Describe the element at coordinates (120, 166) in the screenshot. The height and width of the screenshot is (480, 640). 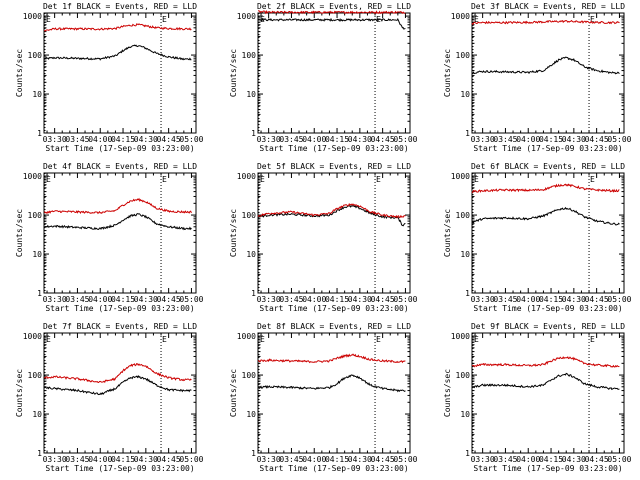
I see `panel-title: Det 4f BLACK = Events, RED = LLD` at that location.